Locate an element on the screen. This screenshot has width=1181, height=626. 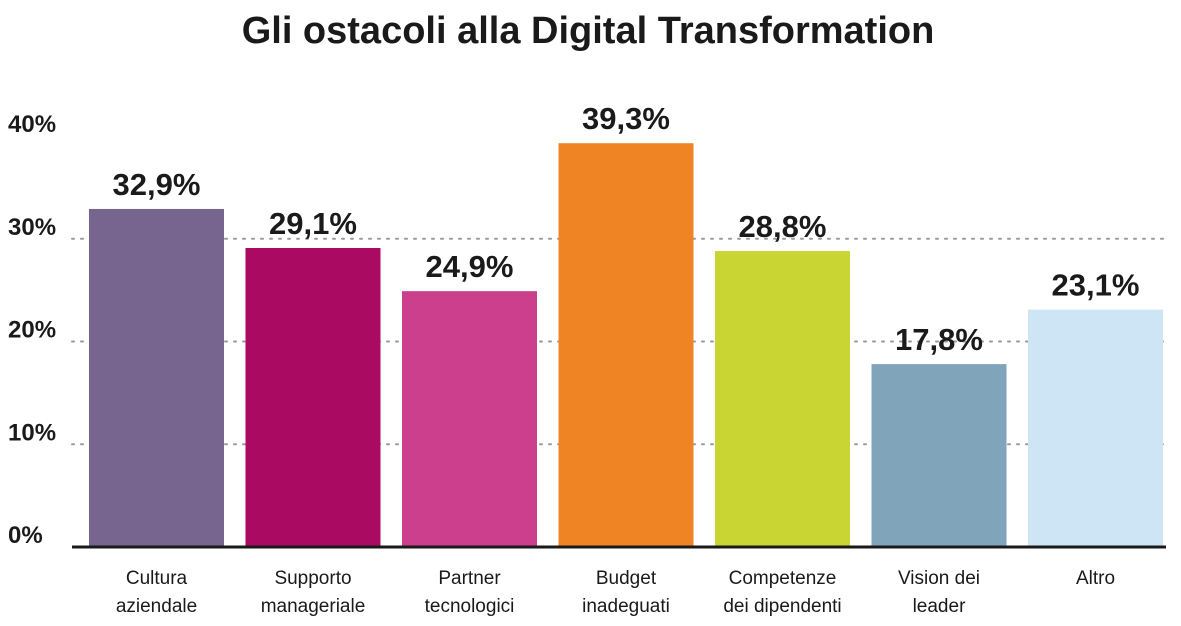
category-label: Vision dei leader is located at coordinates (939, 592).